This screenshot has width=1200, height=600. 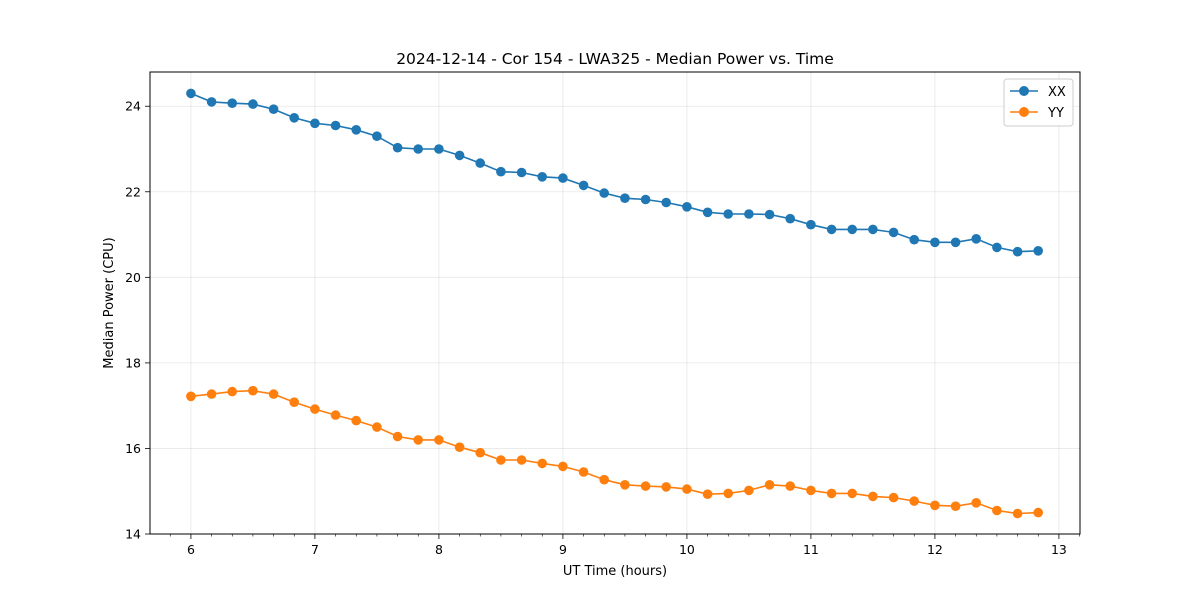 I want to click on y-axis-ticks: 14 16 18 20 22 24, so click(x=137, y=320).